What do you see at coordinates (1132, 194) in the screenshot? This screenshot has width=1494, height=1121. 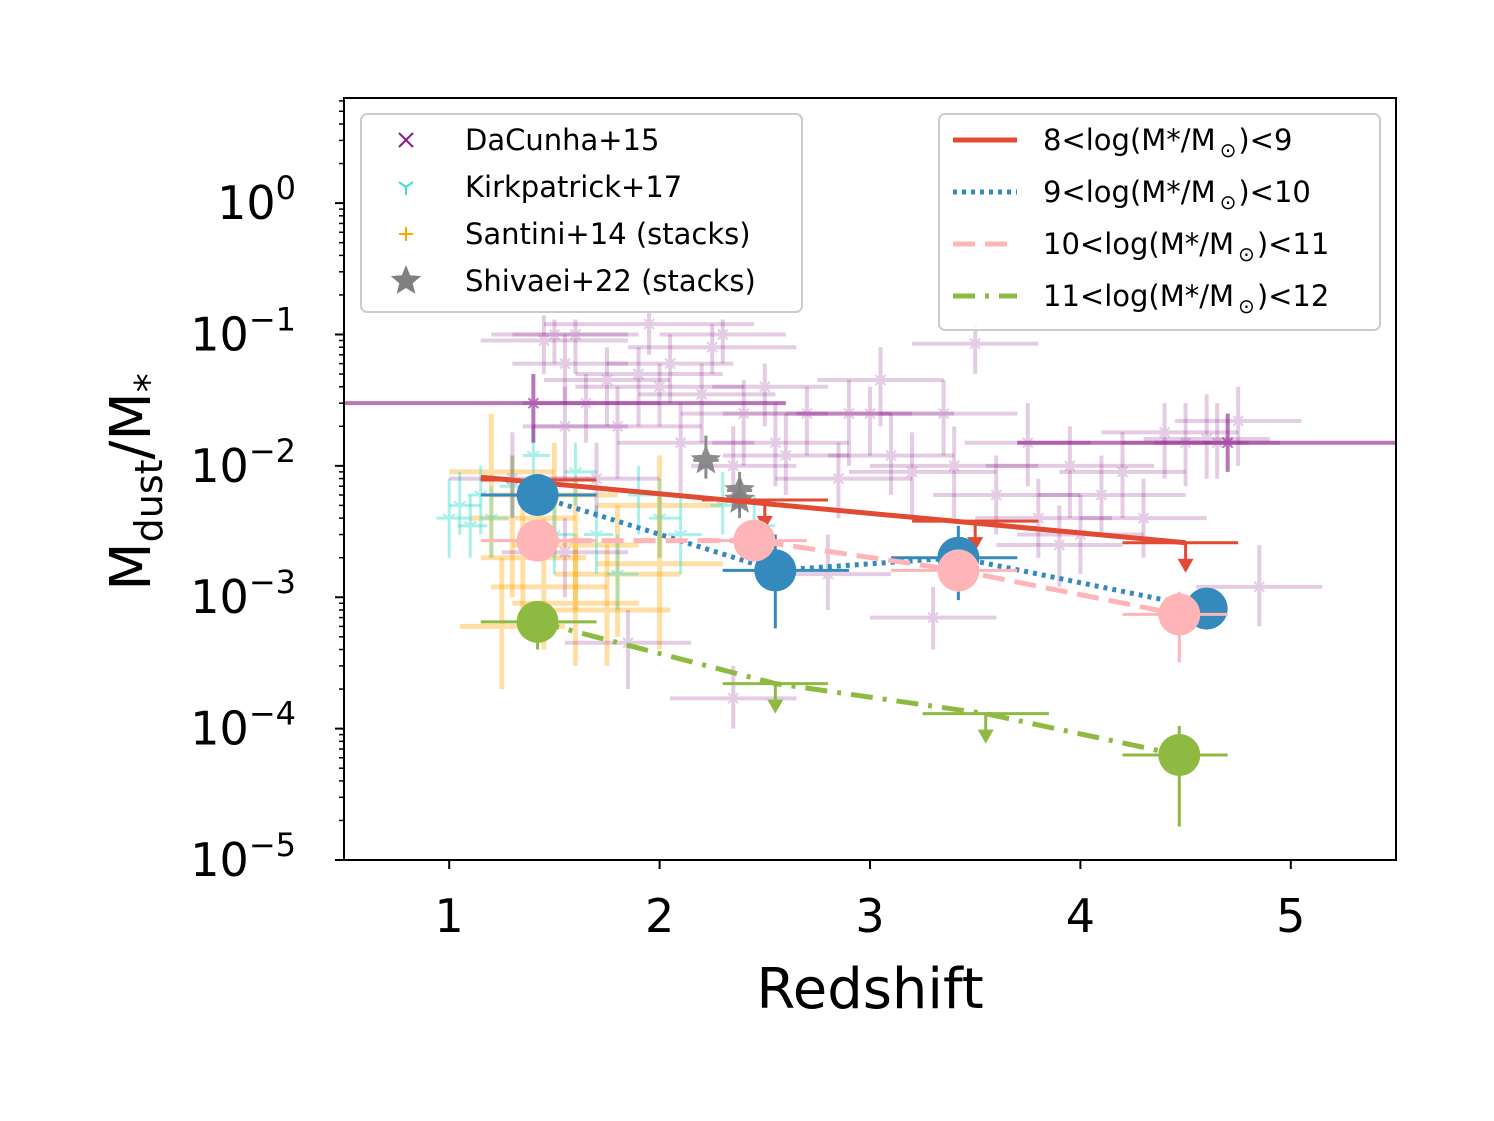 I see `legend-bin-1: 9<log(M*/M ⊙)<10` at bounding box center [1132, 194].